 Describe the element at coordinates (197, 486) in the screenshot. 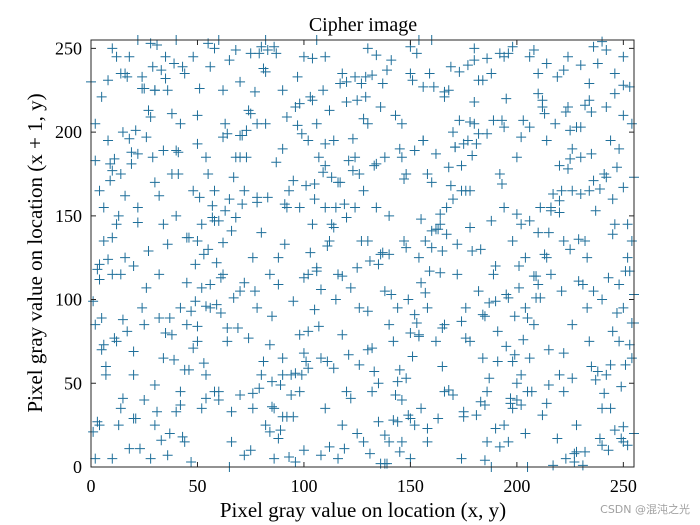

I see `x-tick-label: 50` at that location.